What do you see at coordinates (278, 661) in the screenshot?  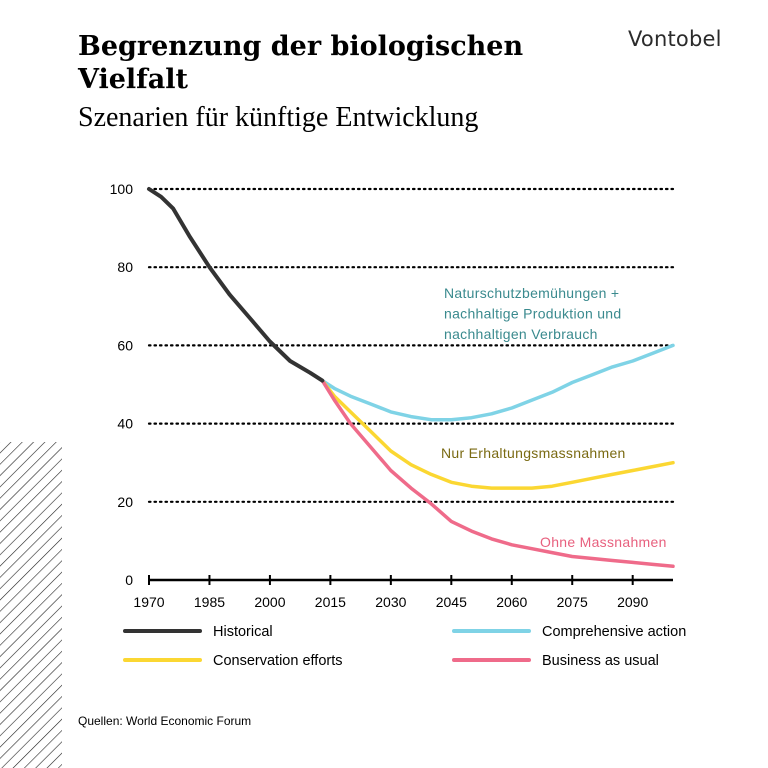 I see `legend-label-conservation: Conservation efforts` at bounding box center [278, 661].